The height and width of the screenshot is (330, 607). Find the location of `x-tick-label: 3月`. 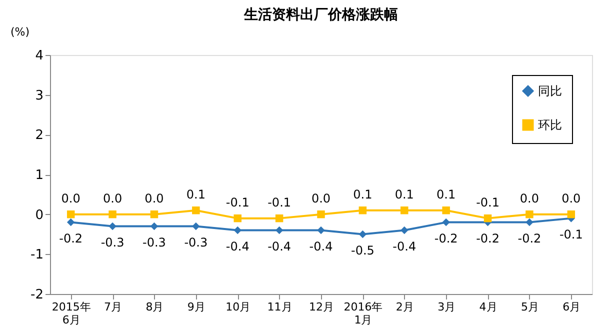

x-tick-label: 3月 is located at coordinates (447, 307).